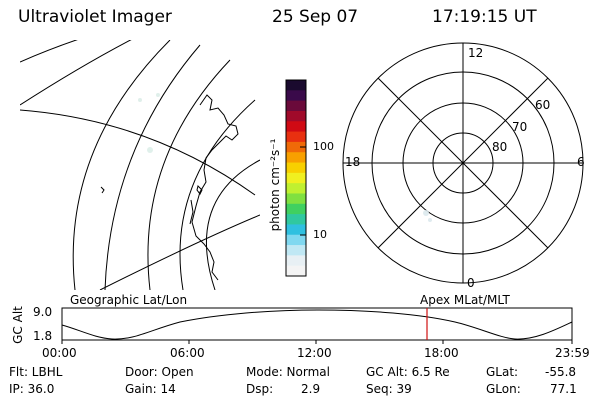 This screenshot has height=400, width=600. What do you see at coordinates (129, 300) in the screenshot?
I see `geographic-panel-label: Geographic Lat/Lon` at bounding box center [129, 300].